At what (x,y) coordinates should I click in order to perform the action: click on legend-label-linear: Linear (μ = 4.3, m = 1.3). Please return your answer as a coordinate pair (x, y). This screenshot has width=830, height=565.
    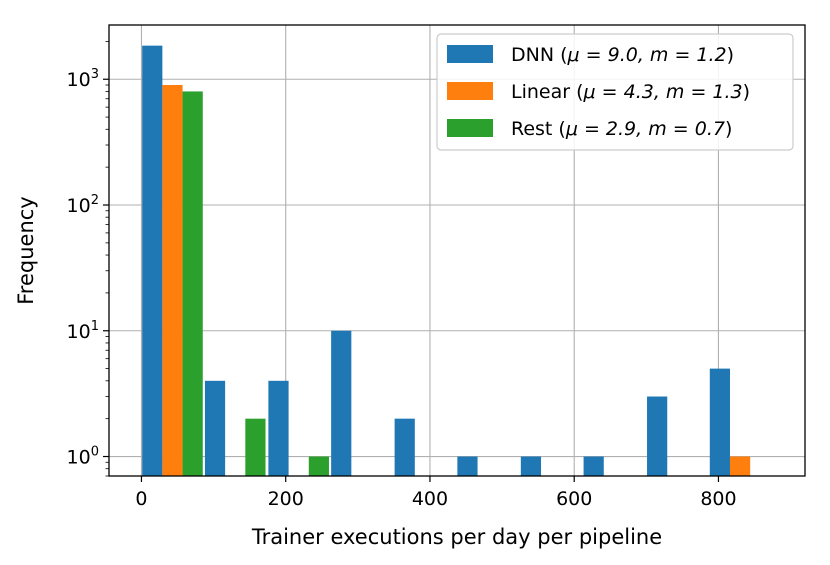
    Looking at the image, I should click on (630, 92).